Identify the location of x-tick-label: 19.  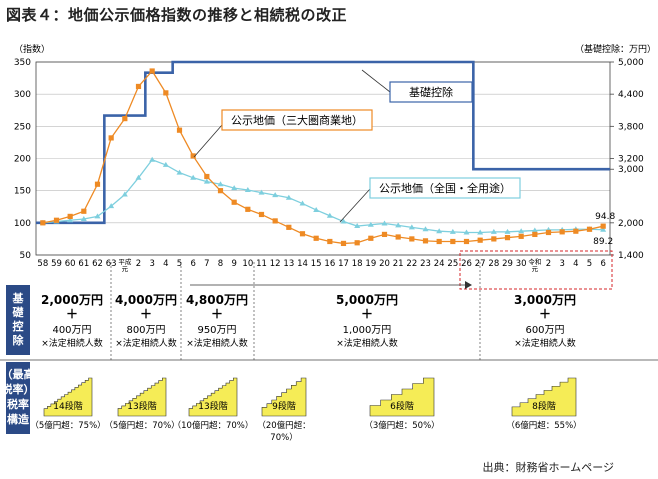
(370, 264).